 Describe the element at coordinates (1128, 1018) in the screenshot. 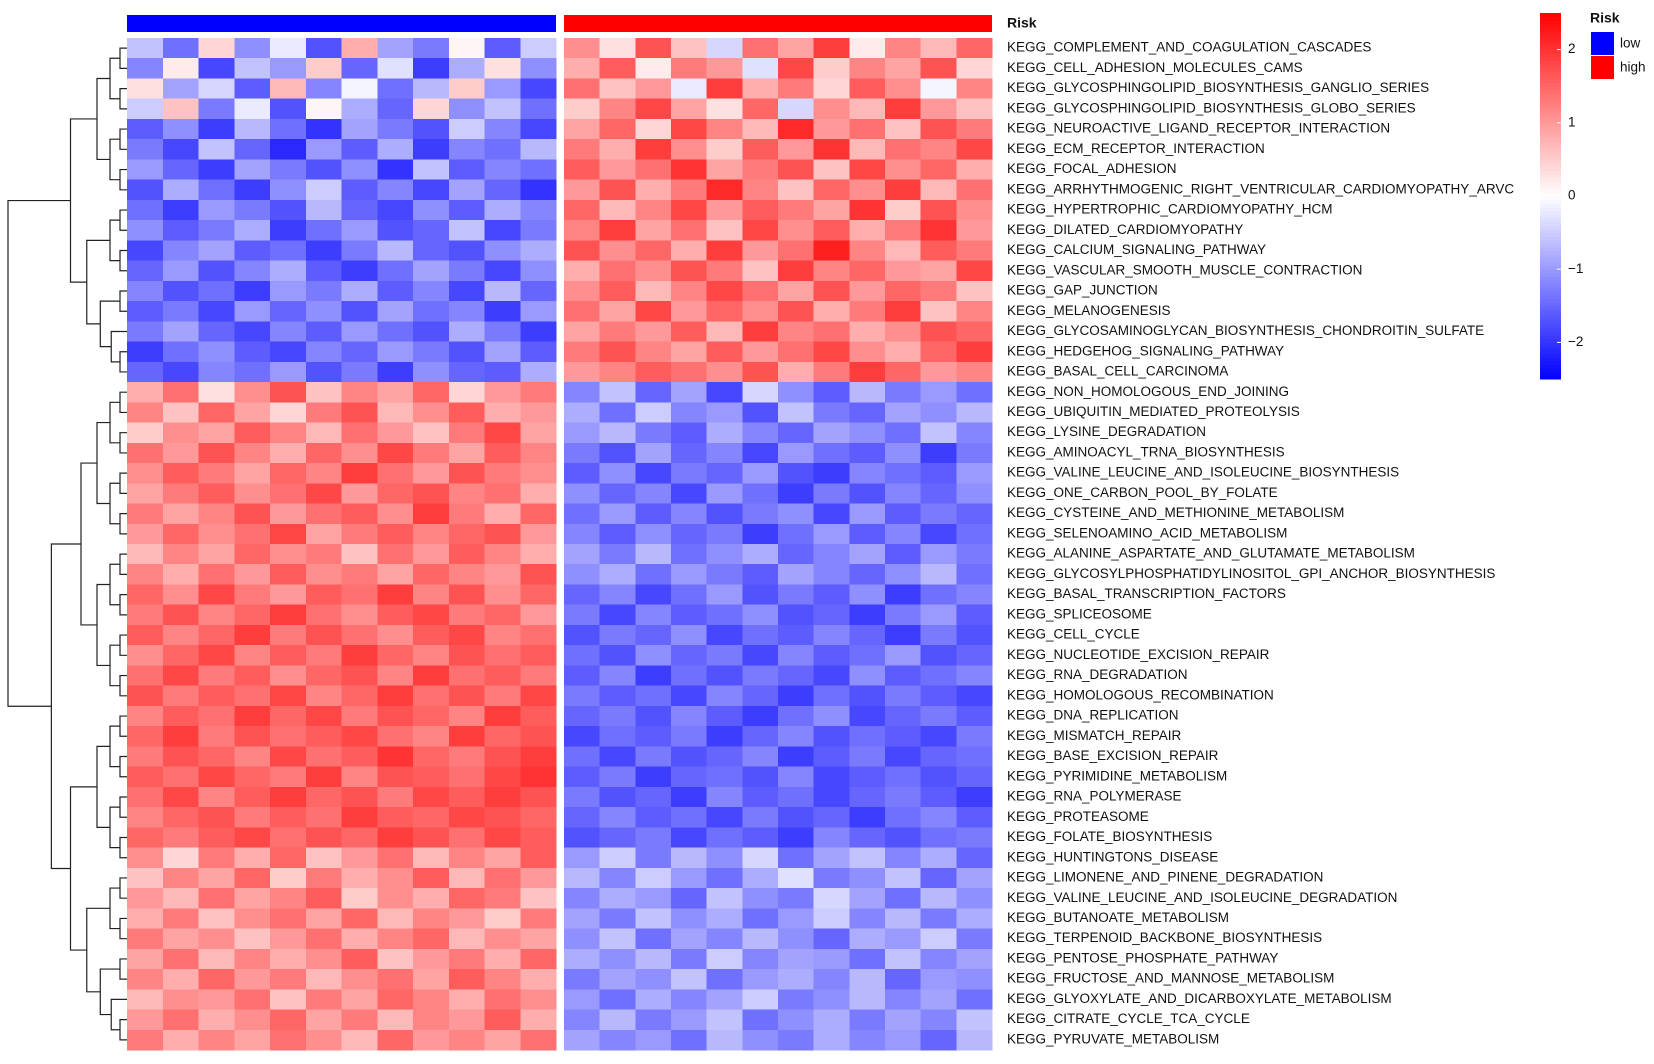

I see `row-label: KEGG_CITRATE_CYCLE_TCA_CYCLE` at that location.